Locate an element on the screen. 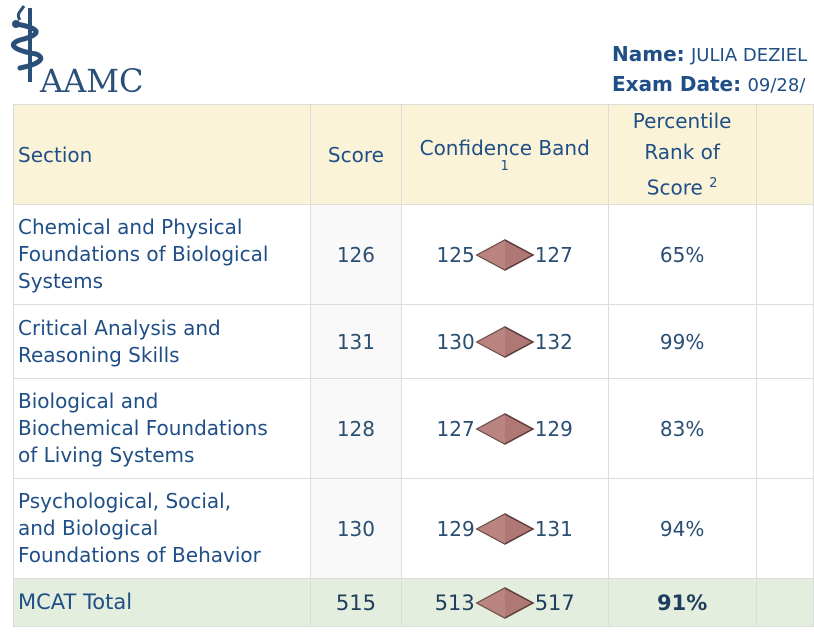  confidence-band: 125 127 is located at coordinates (504, 254).